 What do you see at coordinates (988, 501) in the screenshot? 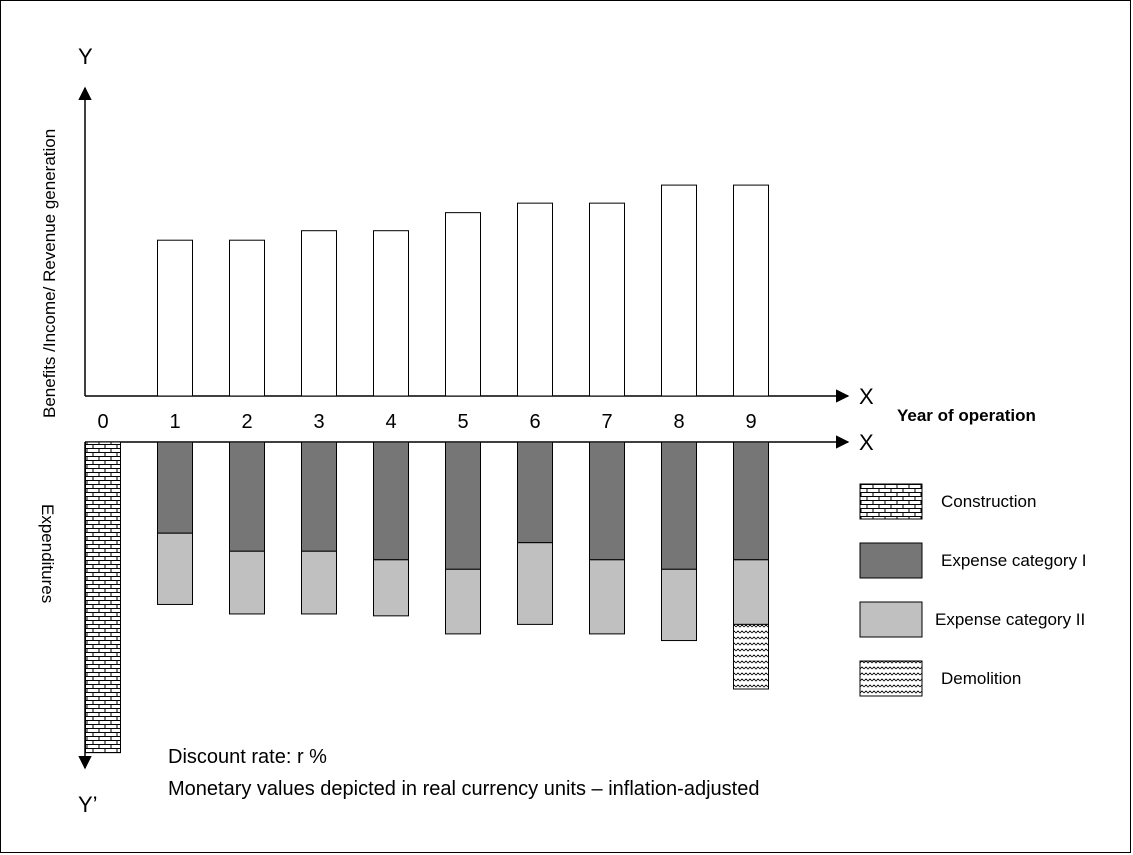
I see `legend-label: Construction` at bounding box center [988, 501].